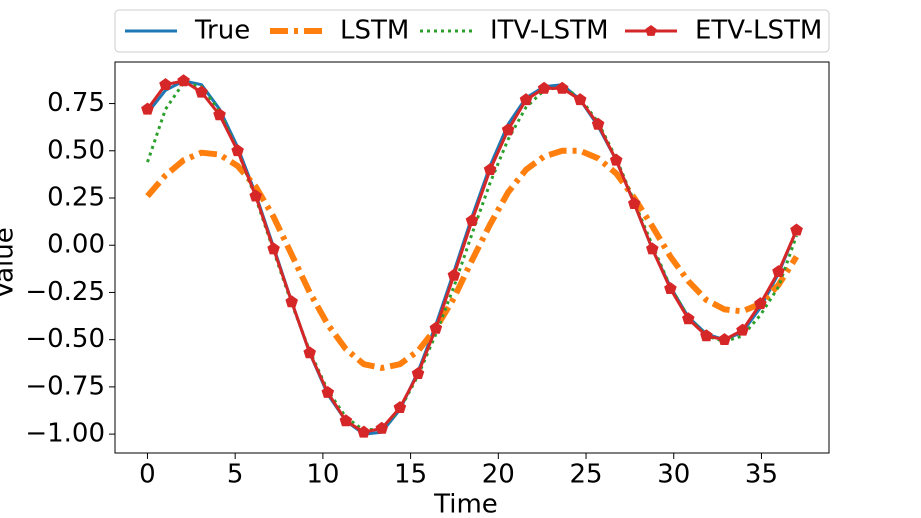 Image resolution: width=921 pixels, height=518 pixels. What do you see at coordinates (76, 245) in the screenshot?
I see `y-tick-label: 0.00` at bounding box center [76, 245].